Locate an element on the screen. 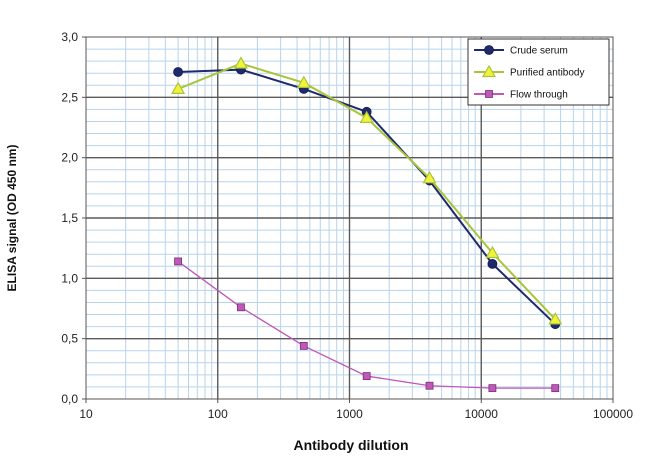 The height and width of the screenshot is (456, 650). x-tick-label: 1000 is located at coordinates (349, 414).